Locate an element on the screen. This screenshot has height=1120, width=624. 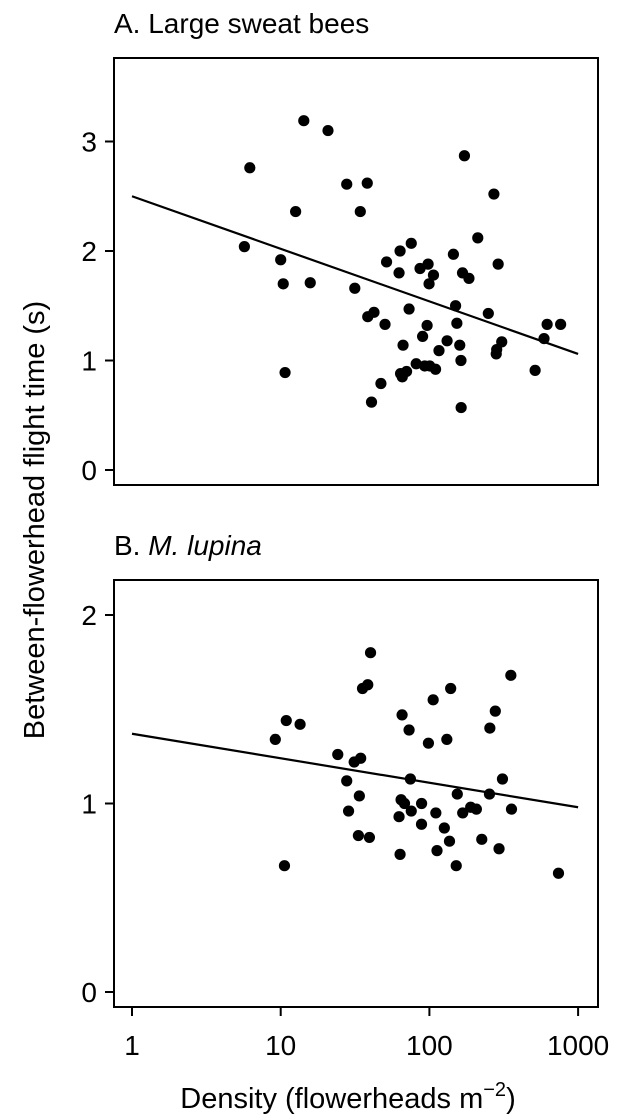
panel-b-title-prefix: B. is located at coordinates (131, 545).